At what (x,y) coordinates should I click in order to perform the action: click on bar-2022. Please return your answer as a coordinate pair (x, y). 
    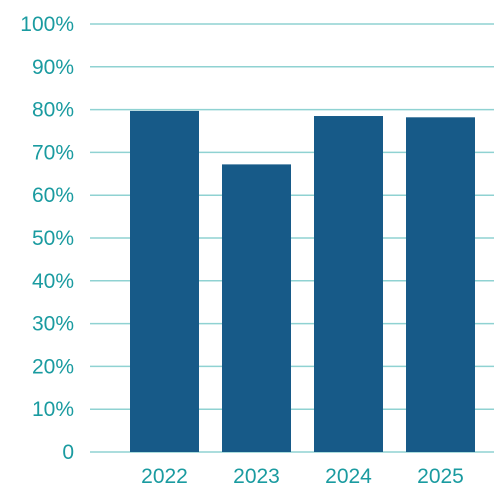
    Looking at the image, I should click on (164, 281).